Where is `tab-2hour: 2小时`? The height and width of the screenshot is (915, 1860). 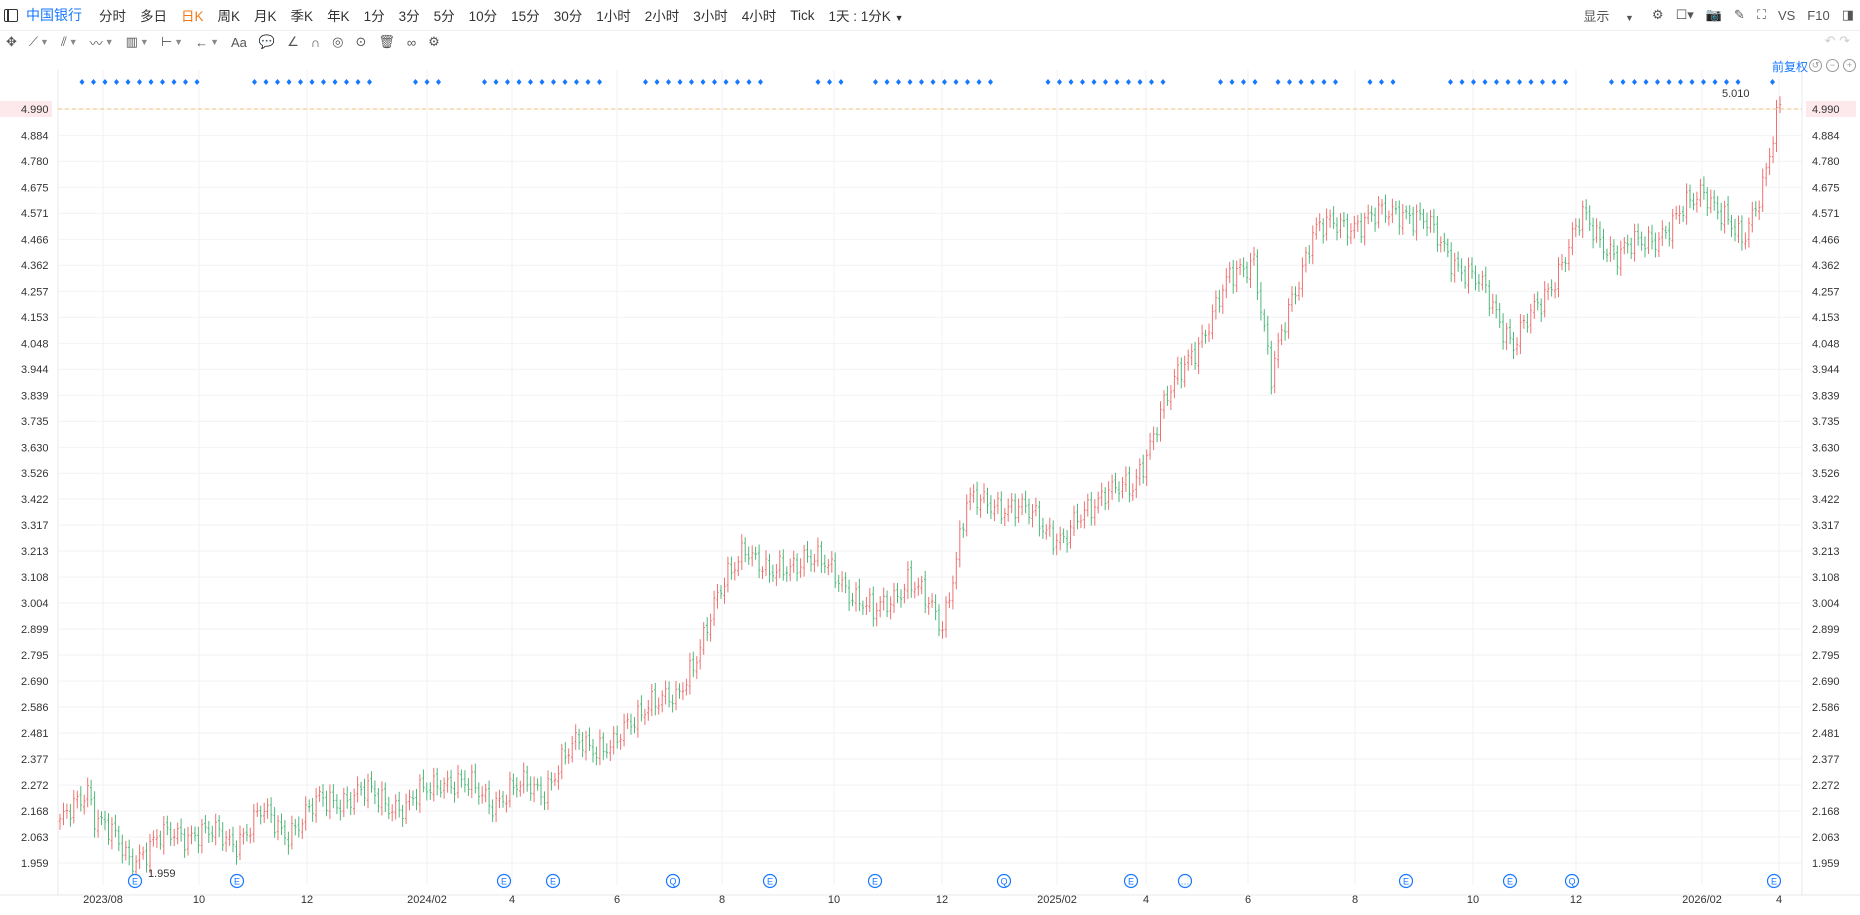
tab-2hour: 2小时 is located at coordinates (662, 16).